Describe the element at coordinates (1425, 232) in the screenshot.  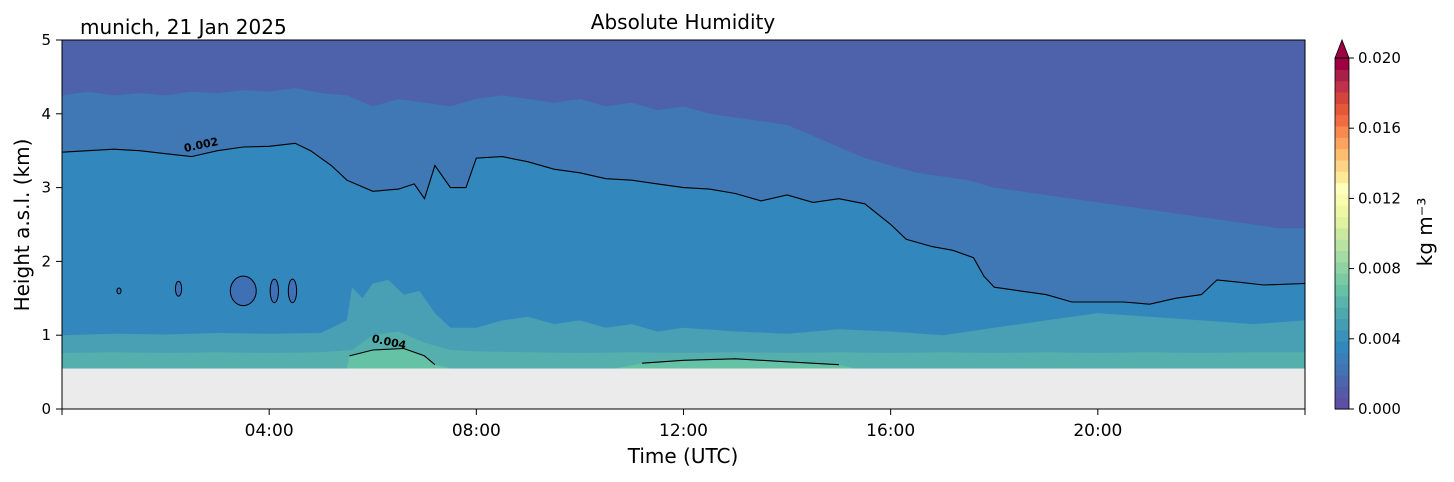
I see `colorbar-label: kg m⁻³` at that location.